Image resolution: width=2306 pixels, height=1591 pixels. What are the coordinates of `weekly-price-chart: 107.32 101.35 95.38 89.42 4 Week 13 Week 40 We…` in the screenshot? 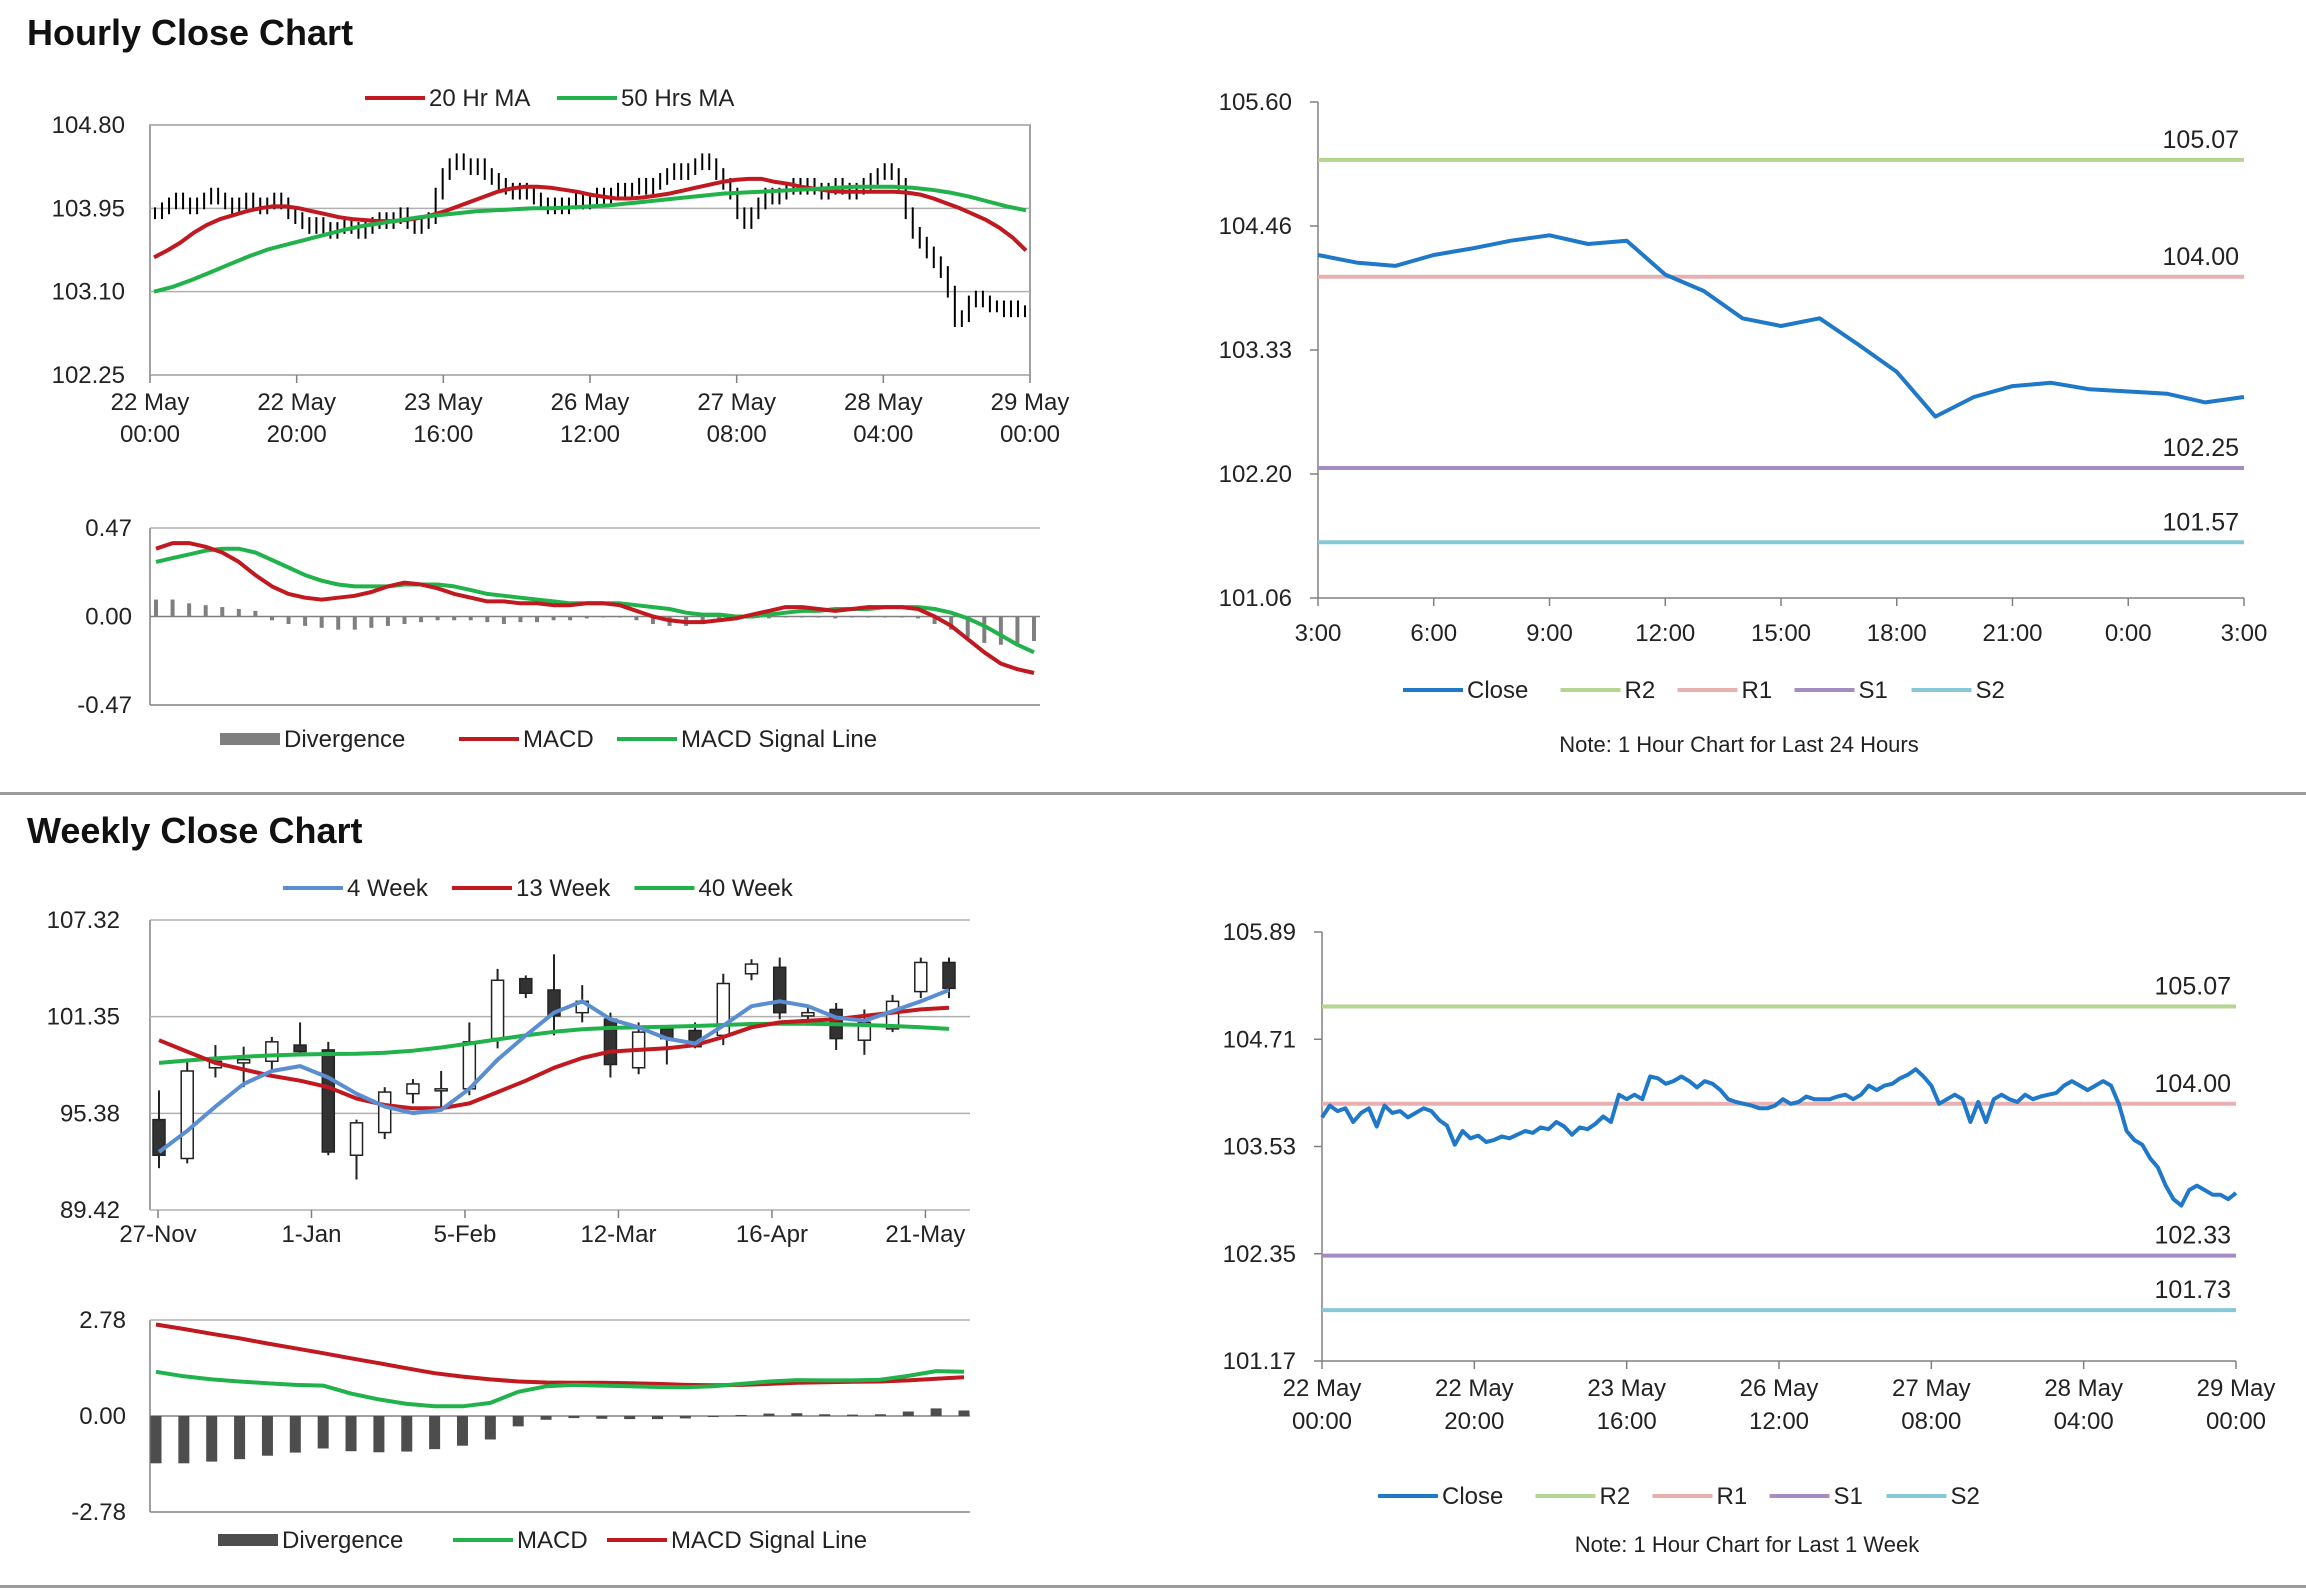 It's located at (508, 1061).